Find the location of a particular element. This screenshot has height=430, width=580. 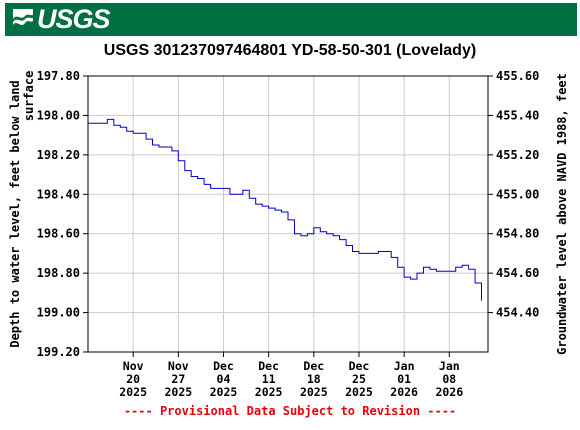

y-tick-label: 198.40 is located at coordinates (58, 194).